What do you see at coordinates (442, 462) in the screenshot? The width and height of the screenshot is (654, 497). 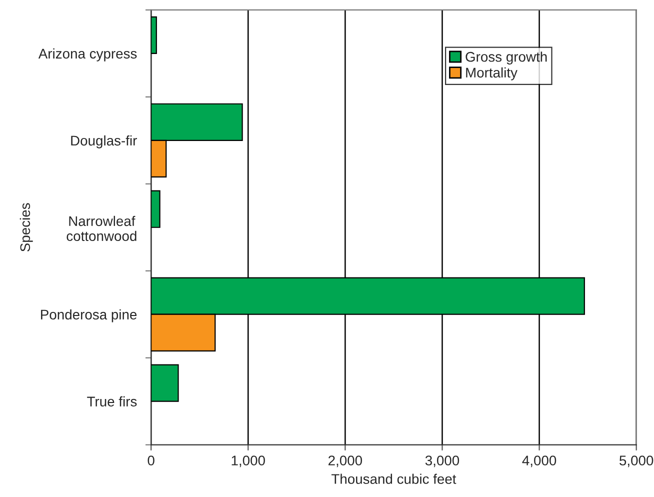 I see `x-tick-label: 3,000` at bounding box center [442, 462].